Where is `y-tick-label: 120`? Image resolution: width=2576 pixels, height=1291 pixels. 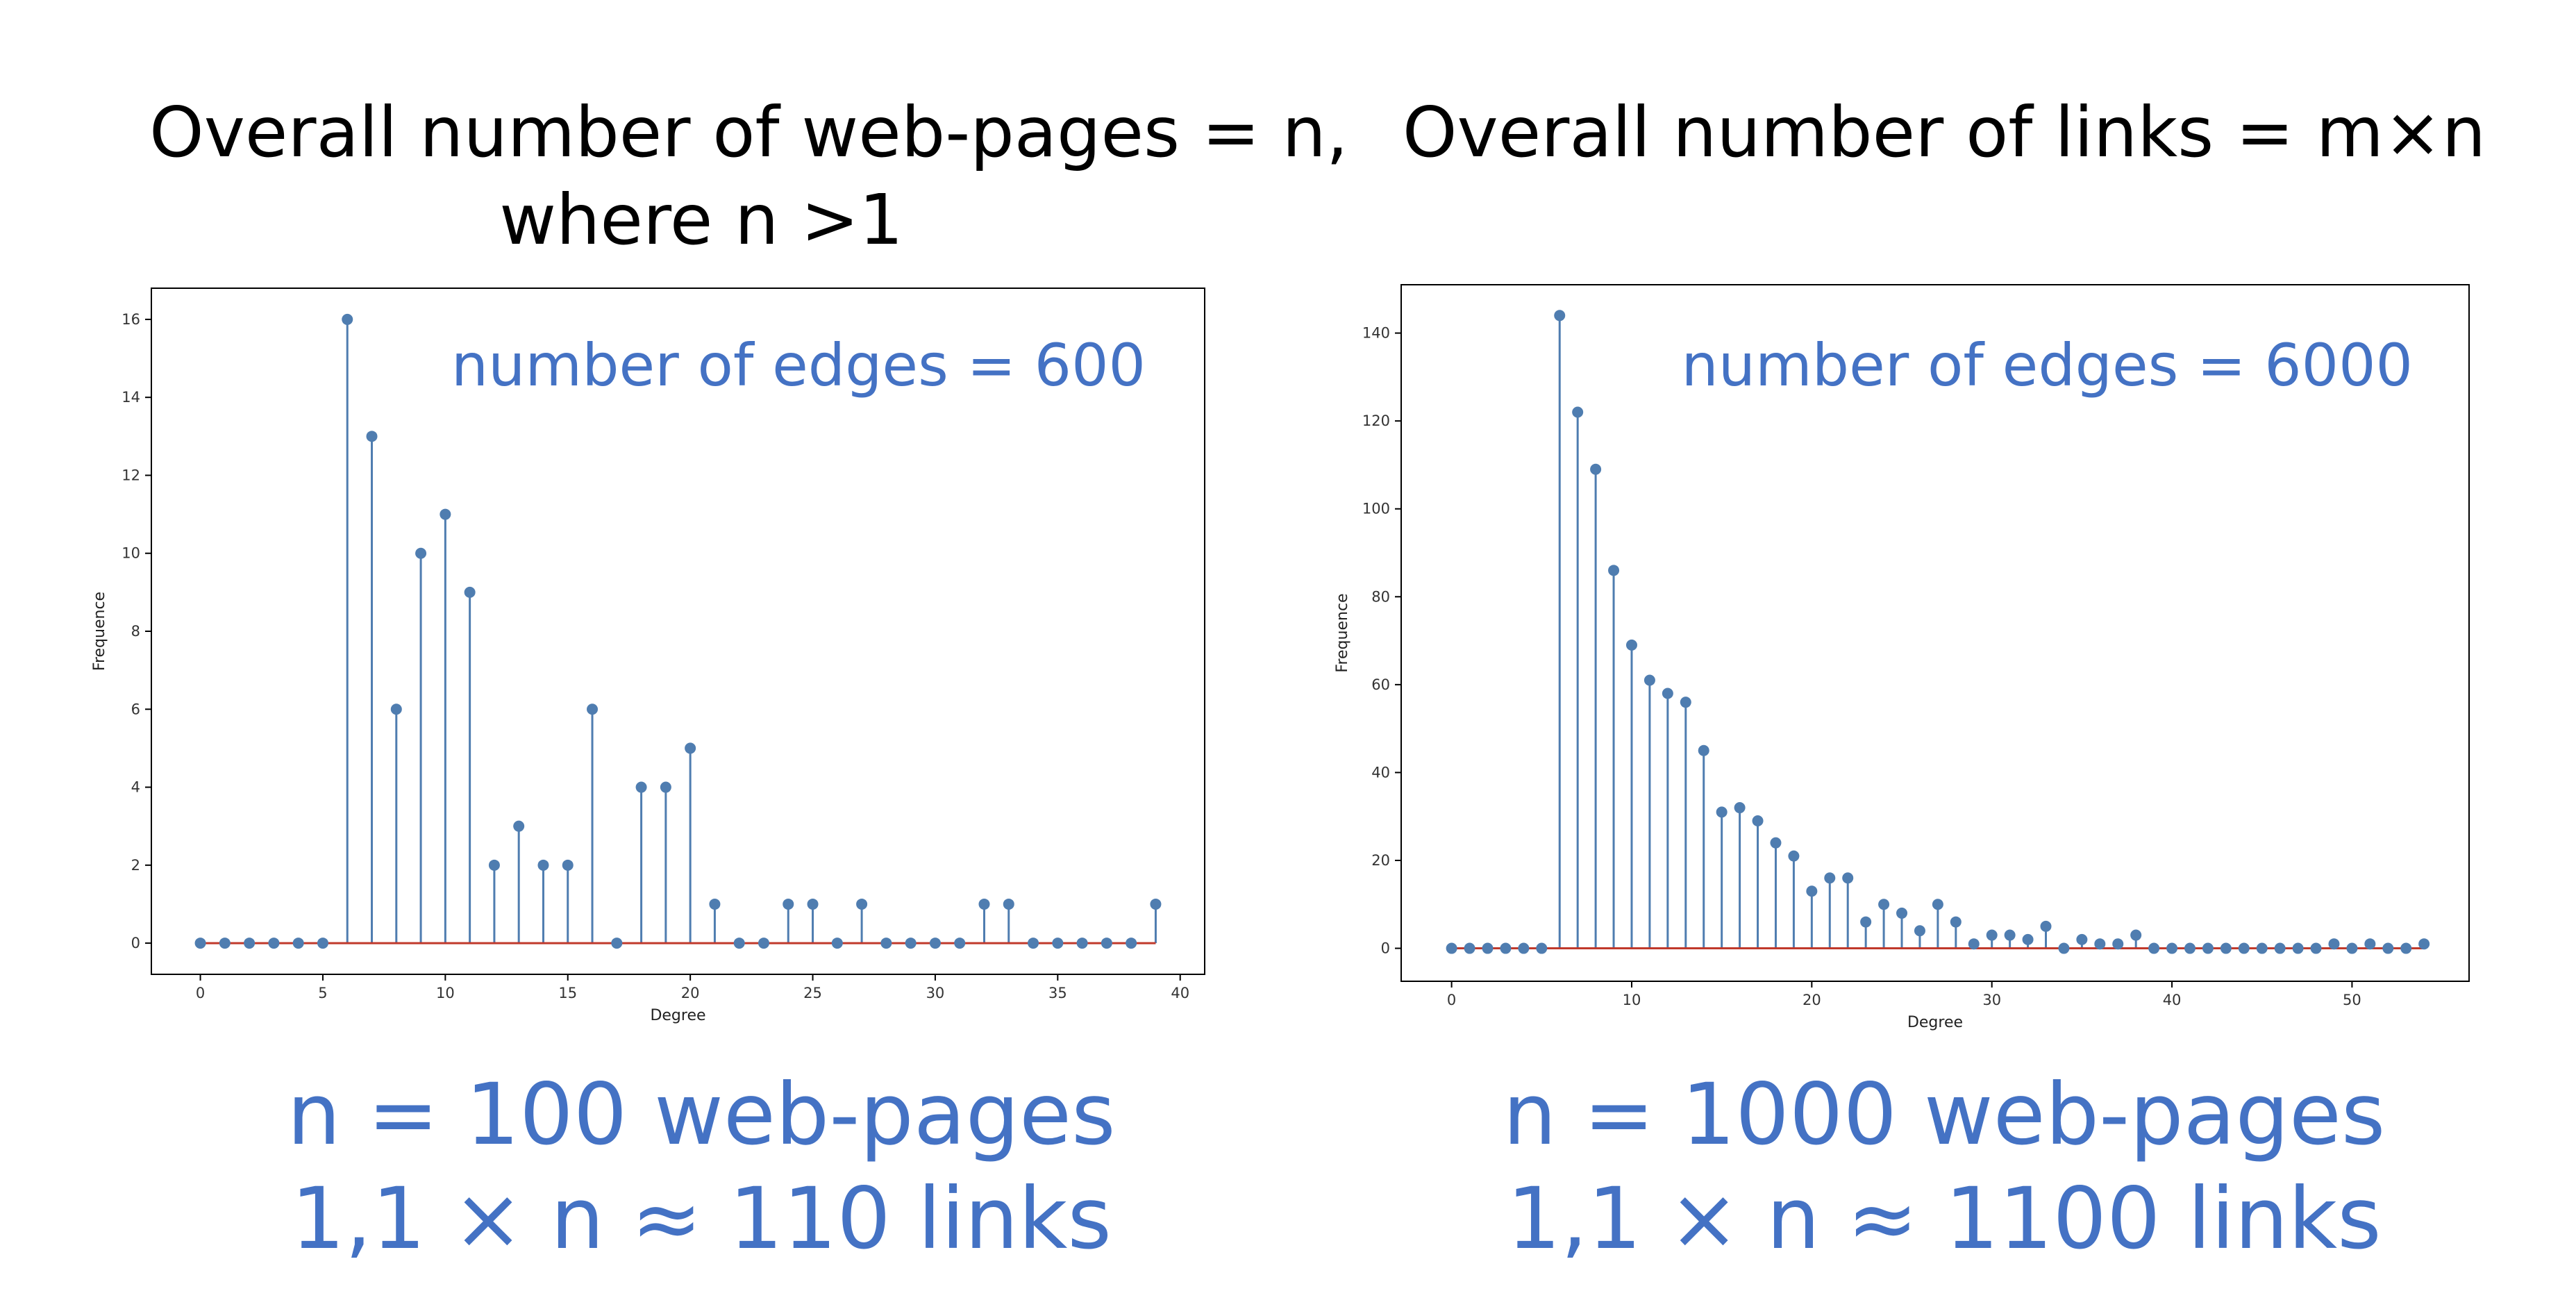
y-tick-label: 120 is located at coordinates (1376, 421).